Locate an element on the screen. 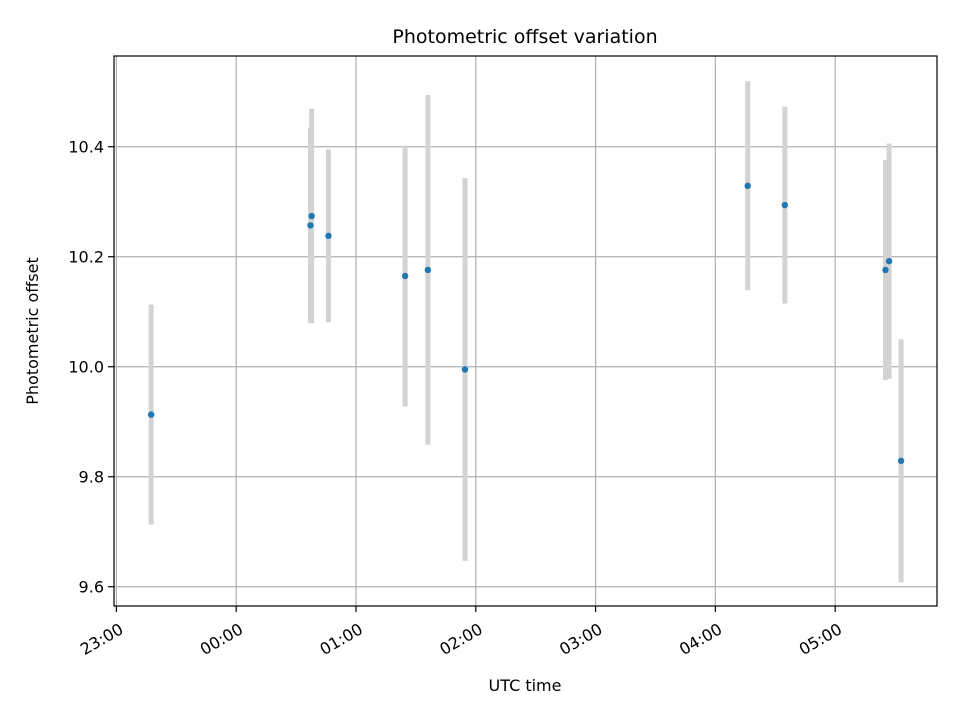  chart-title: Photometric offset variation is located at coordinates (524, 37).